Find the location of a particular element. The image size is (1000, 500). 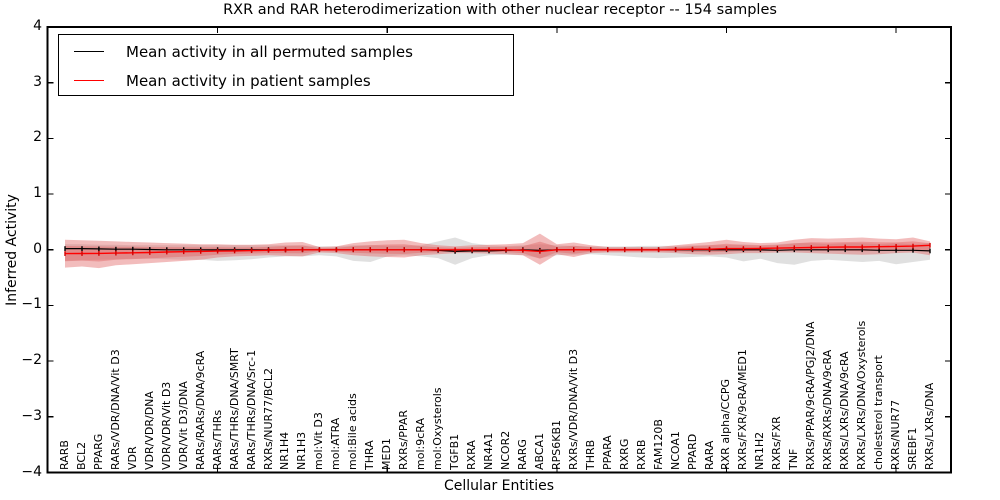

y-tick-label: −3 is located at coordinates (31, 415).